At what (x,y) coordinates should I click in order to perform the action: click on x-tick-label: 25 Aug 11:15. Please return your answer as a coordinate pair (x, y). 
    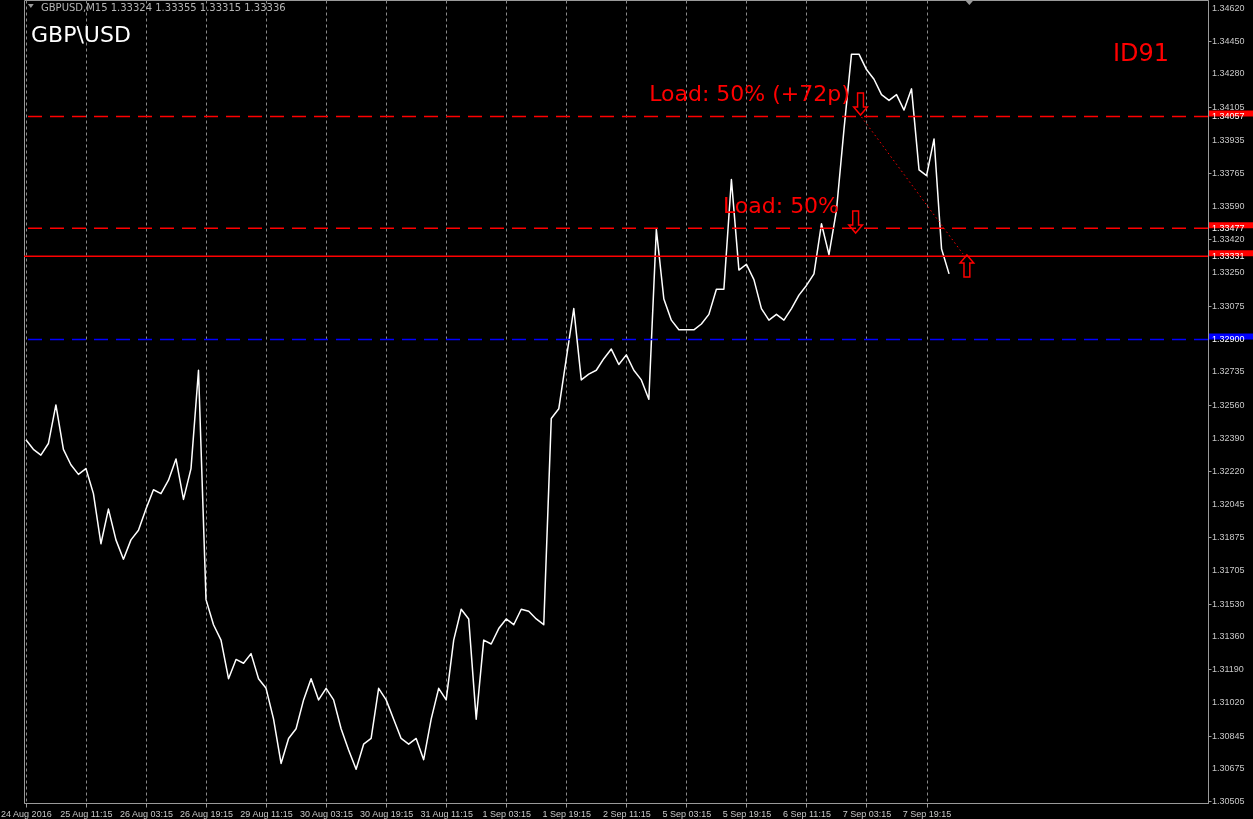
    Looking at the image, I should click on (86, 813).